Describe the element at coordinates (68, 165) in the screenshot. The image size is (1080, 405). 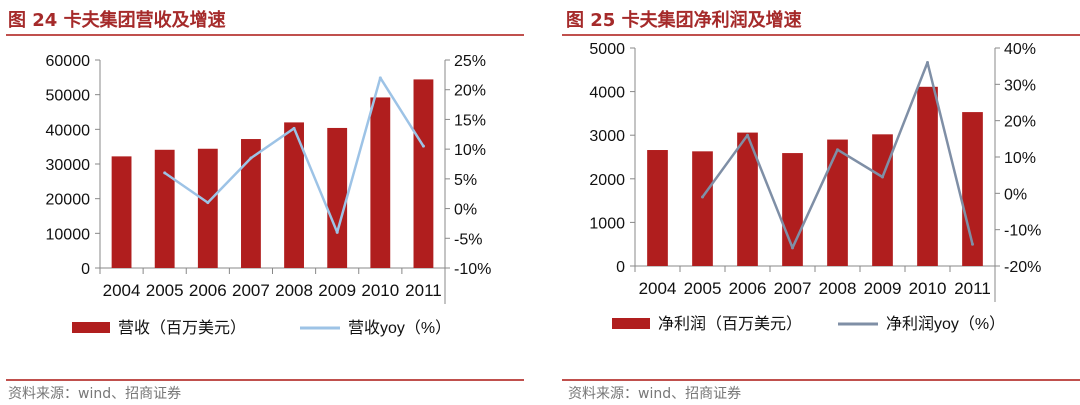
I see `y-tick-label-left: 30000` at that location.